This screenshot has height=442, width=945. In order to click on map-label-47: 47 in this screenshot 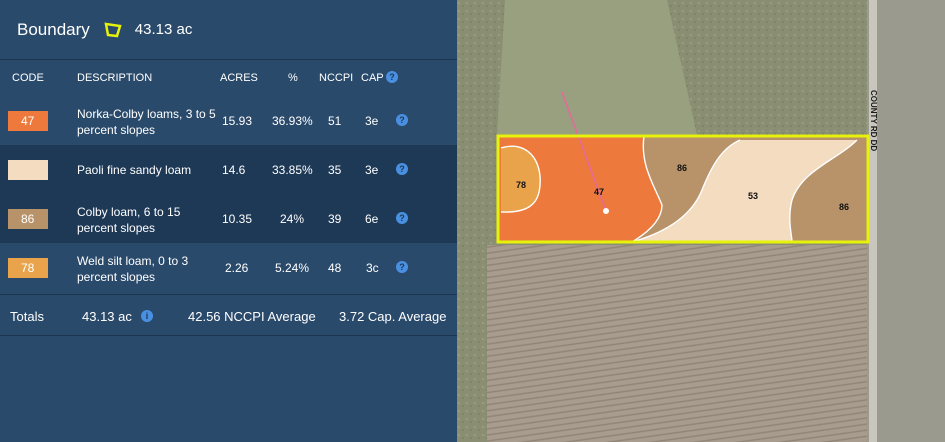, I will do `click(599, 192)`.